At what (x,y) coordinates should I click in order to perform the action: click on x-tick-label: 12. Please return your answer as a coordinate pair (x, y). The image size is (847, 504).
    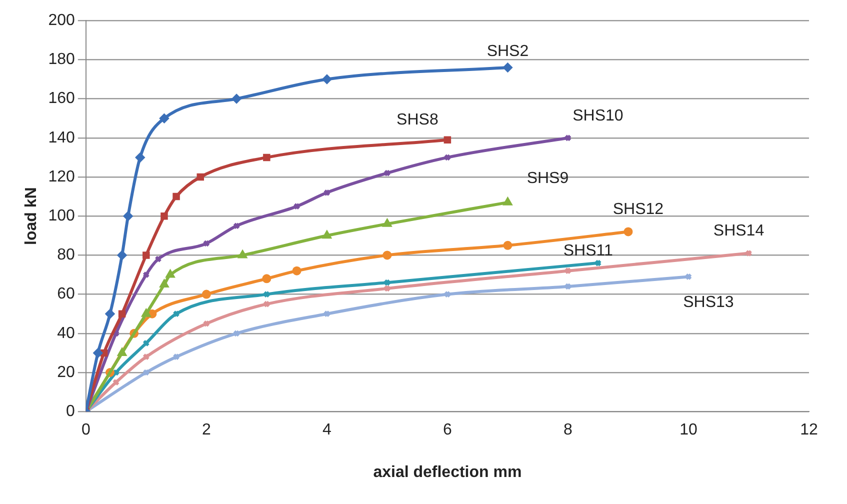
    Looking at the image, I should click on (809, 430).